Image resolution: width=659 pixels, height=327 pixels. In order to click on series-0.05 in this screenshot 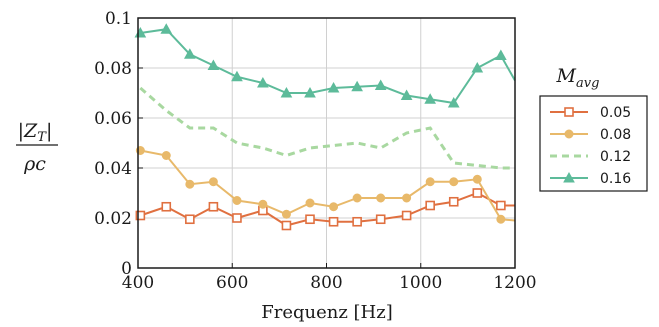, I will do `click(325, 209)`.